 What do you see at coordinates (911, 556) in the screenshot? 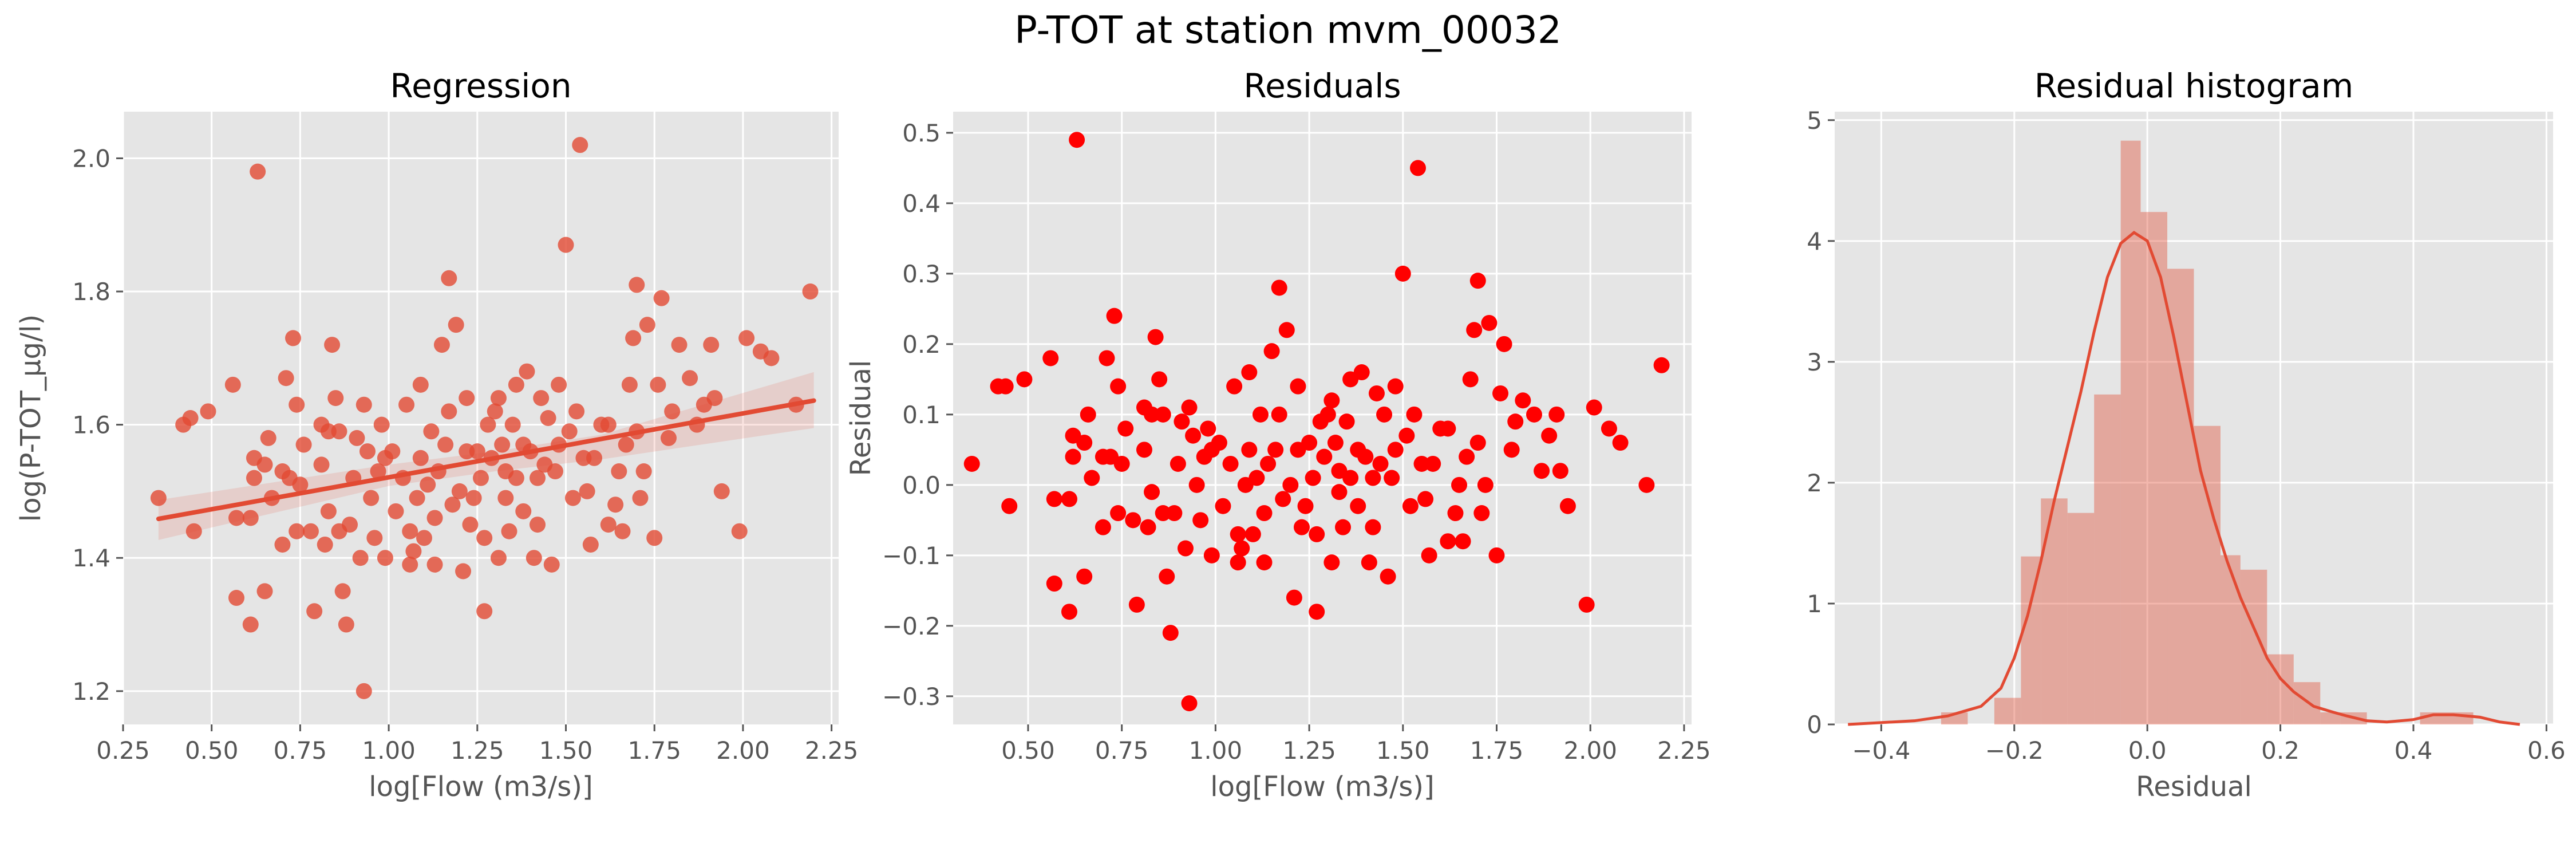
I see `y-tick-label: −0.1` at bounding box center [911, 556].